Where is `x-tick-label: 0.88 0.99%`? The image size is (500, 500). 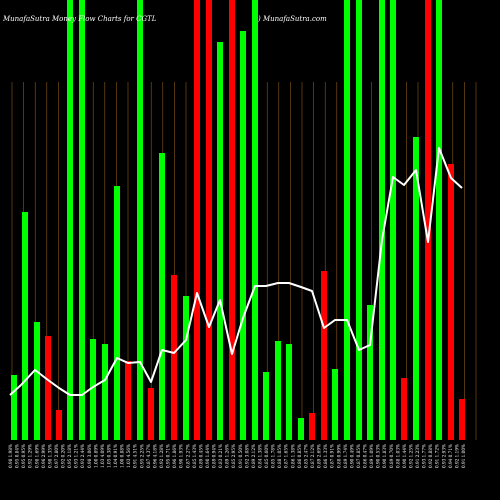 x-tick-label: 0.88 0.99% is located at coordinates (338, 456).